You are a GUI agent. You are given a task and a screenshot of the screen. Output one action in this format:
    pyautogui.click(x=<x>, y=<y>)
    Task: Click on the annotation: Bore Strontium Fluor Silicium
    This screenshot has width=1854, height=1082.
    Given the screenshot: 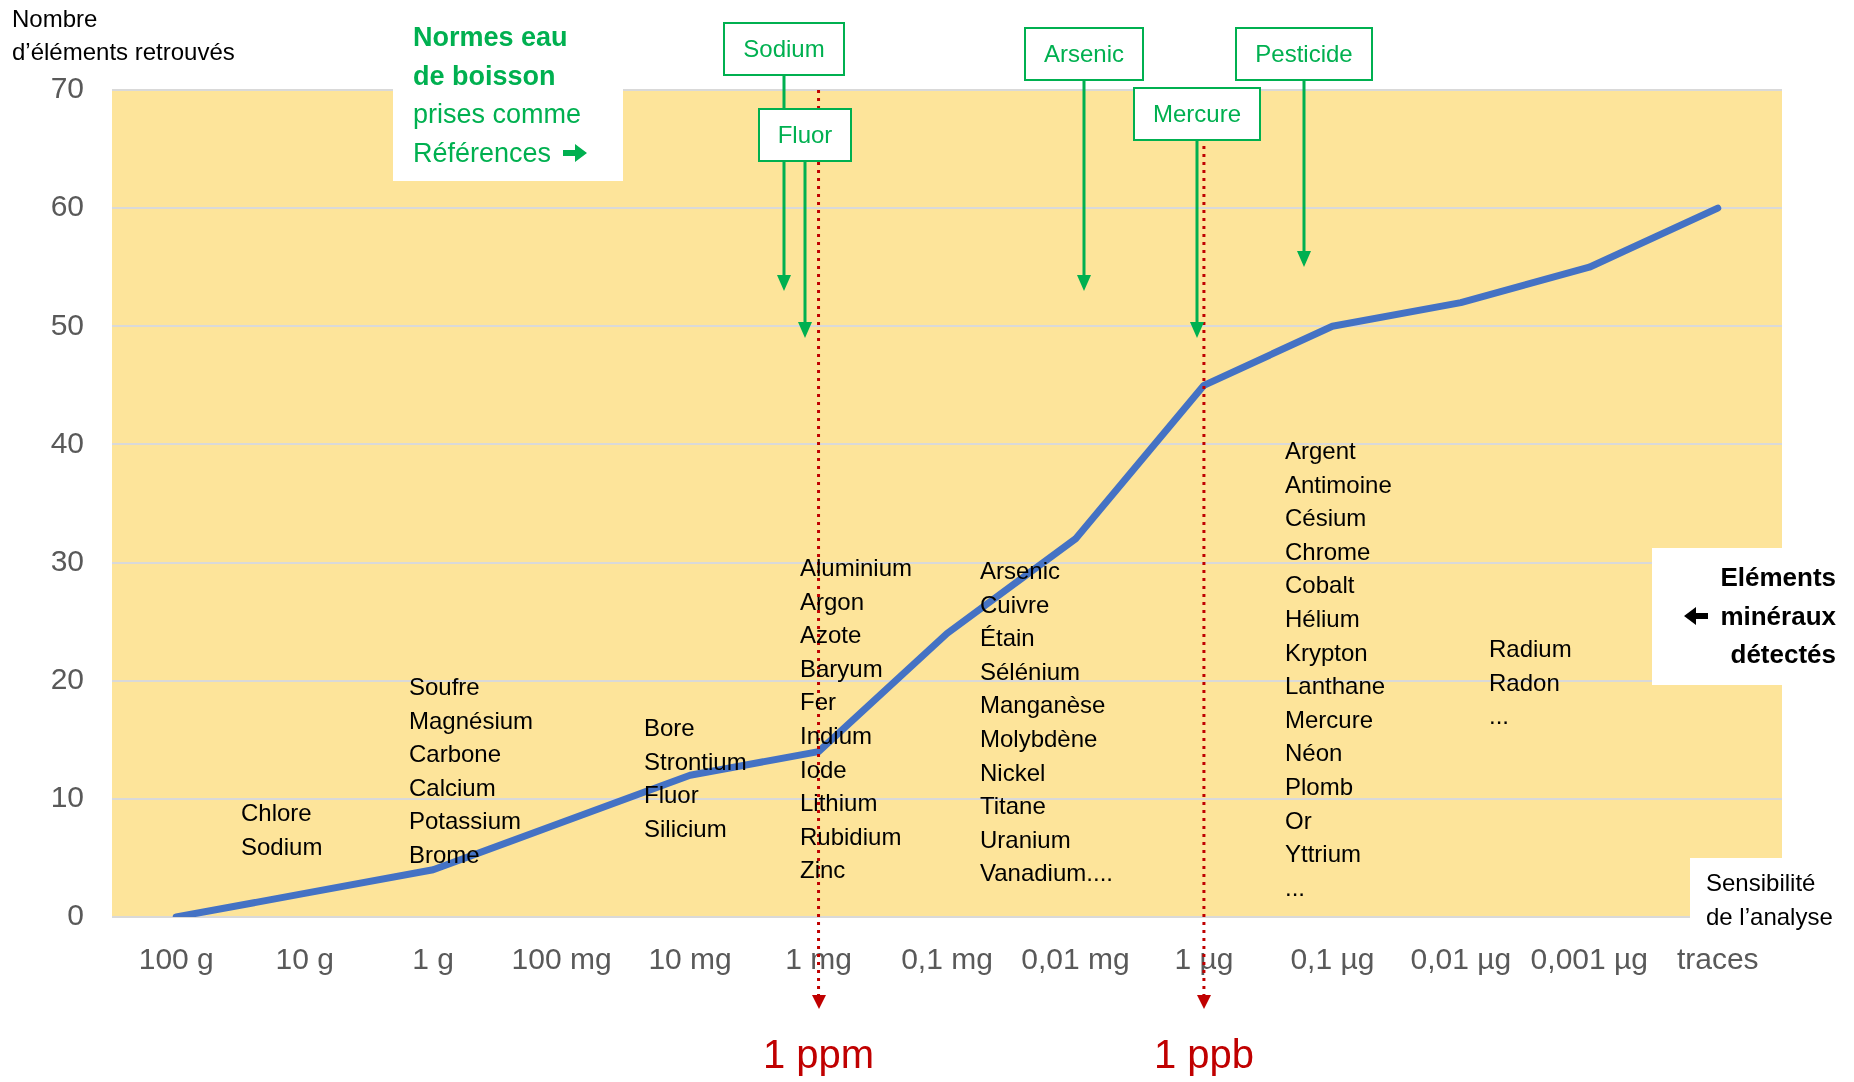 What is the action you would take?
    pyautogui.click(x=695, y=778)
    